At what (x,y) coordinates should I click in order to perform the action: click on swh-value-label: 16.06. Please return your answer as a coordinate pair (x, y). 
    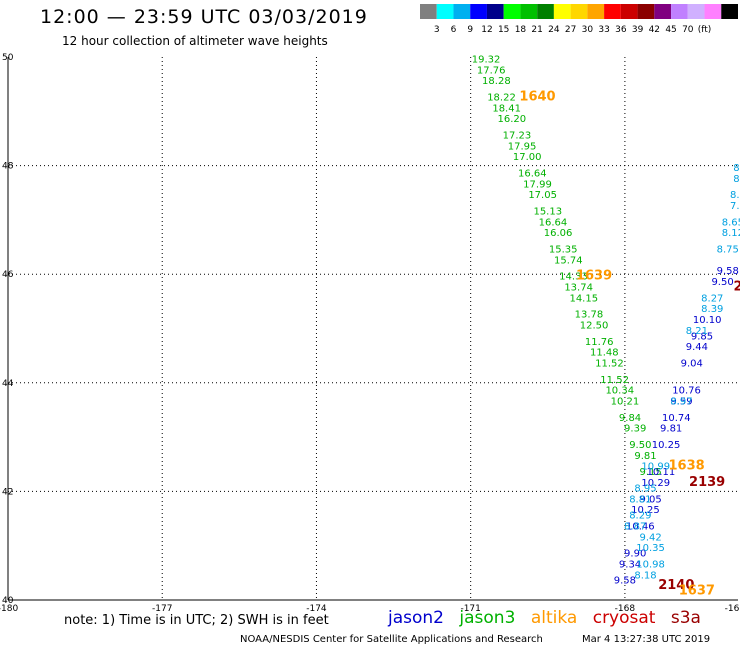
    Looking at the image, I should click on (558, 233).